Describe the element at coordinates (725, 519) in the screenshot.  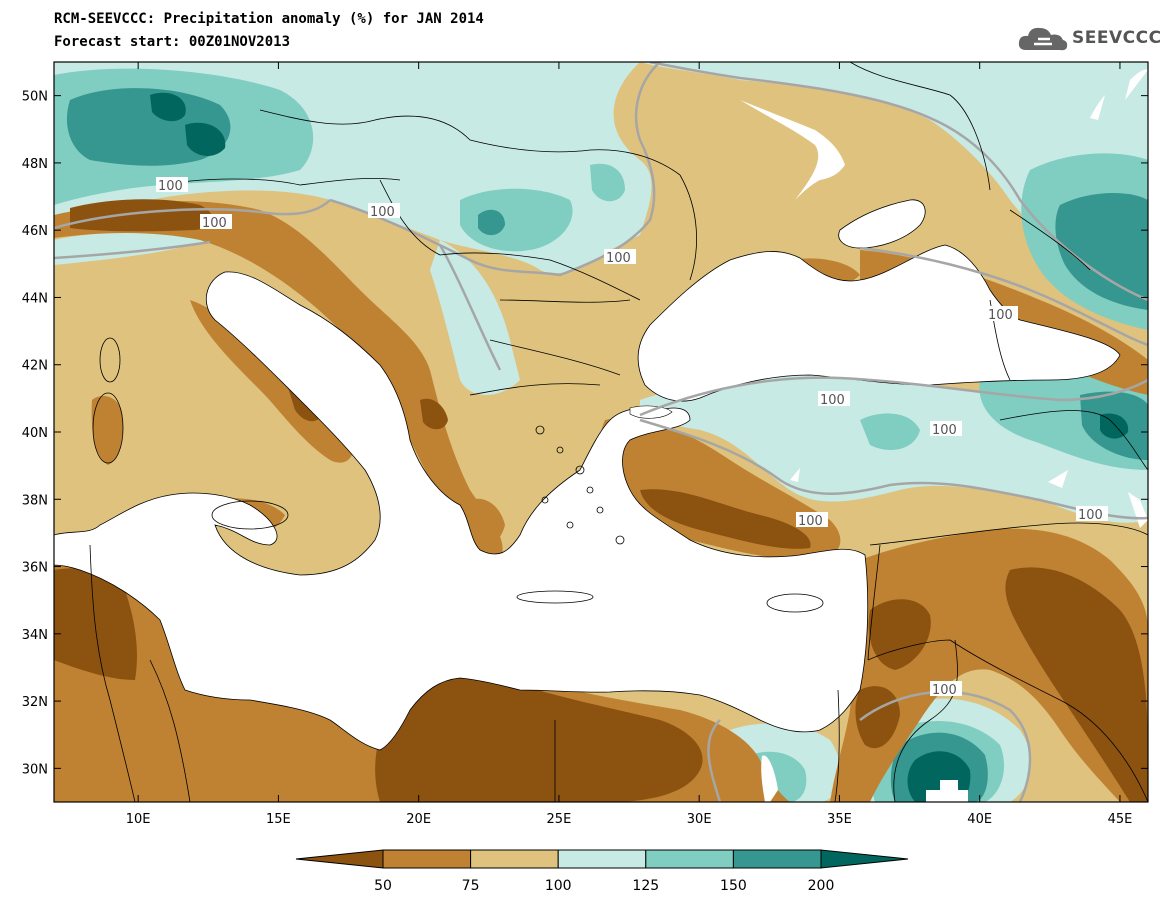
I see `dry-region-50-turkey` at that location.